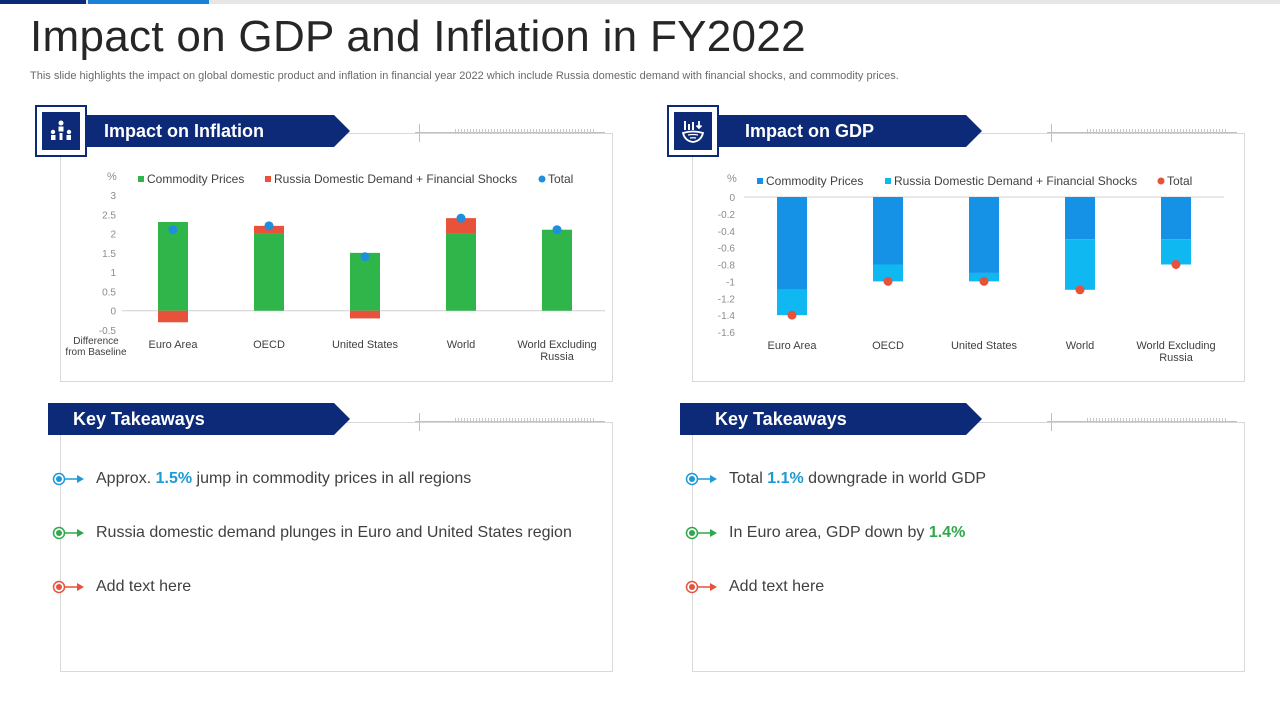 The height and width of the screenshot is (720, 1280). Describe the element at coordinates (418, 36) in the screenshot. I see `page-title: Impact on GDP and Inflation in FY2022` at that location.